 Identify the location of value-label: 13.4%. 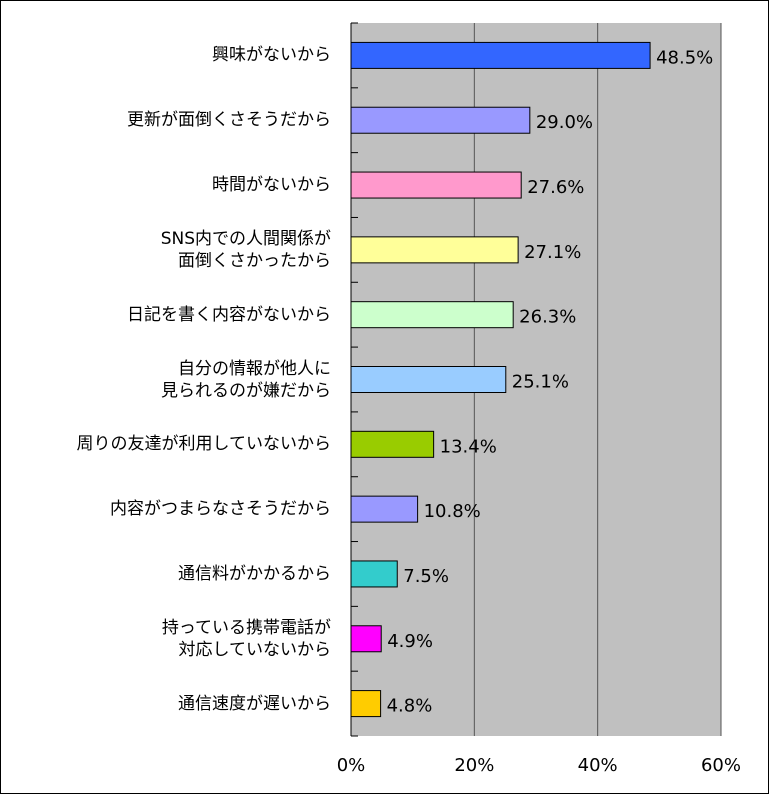
(468, 446).